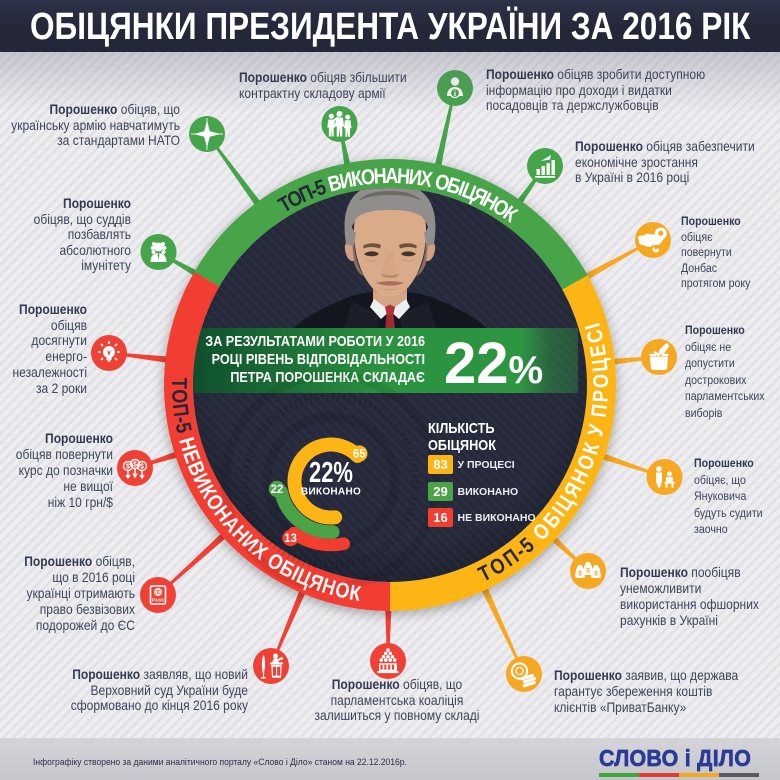 This screenshot has height=780, width=780. Describe the element at coordinates (331, 472) in the screenshot. I see `svg-text: 22%` at that location.